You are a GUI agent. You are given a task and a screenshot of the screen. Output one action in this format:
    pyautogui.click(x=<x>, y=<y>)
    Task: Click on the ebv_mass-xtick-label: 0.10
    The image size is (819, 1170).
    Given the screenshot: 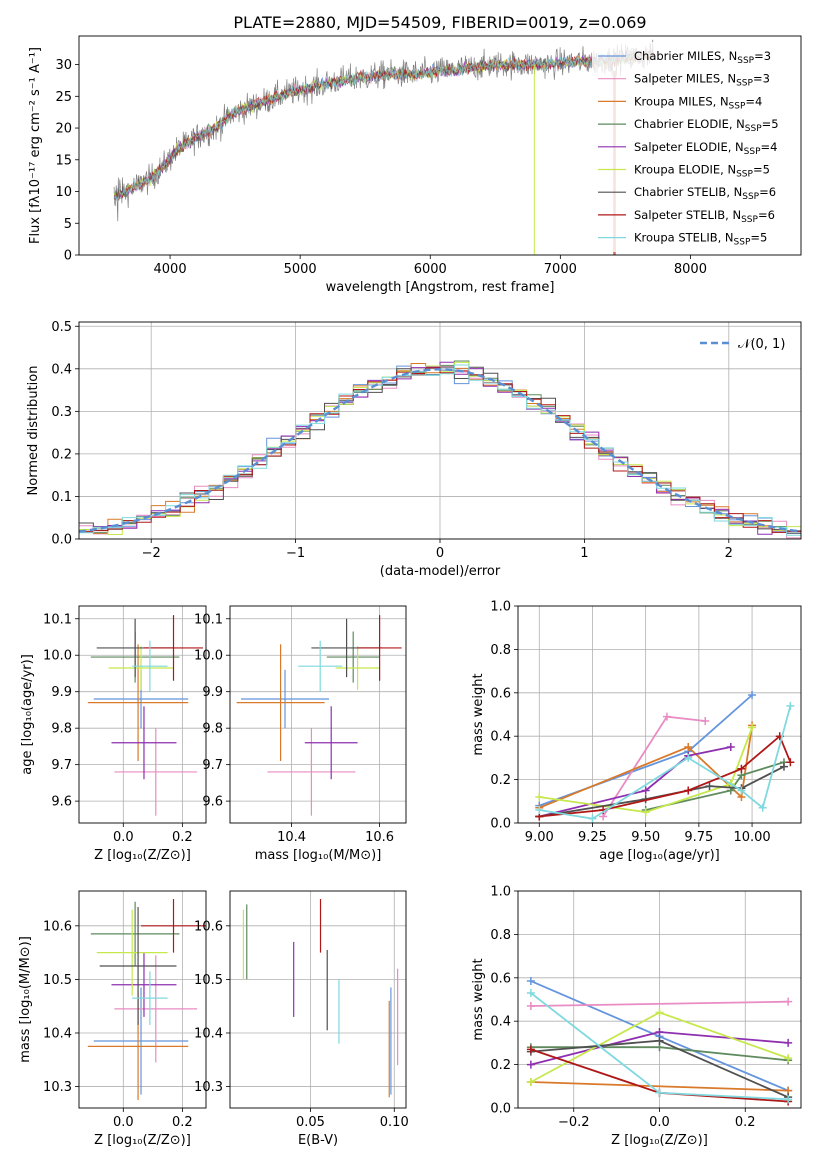 What is the action you would take?
    pyautogui.click(x=394, y=1122)
    